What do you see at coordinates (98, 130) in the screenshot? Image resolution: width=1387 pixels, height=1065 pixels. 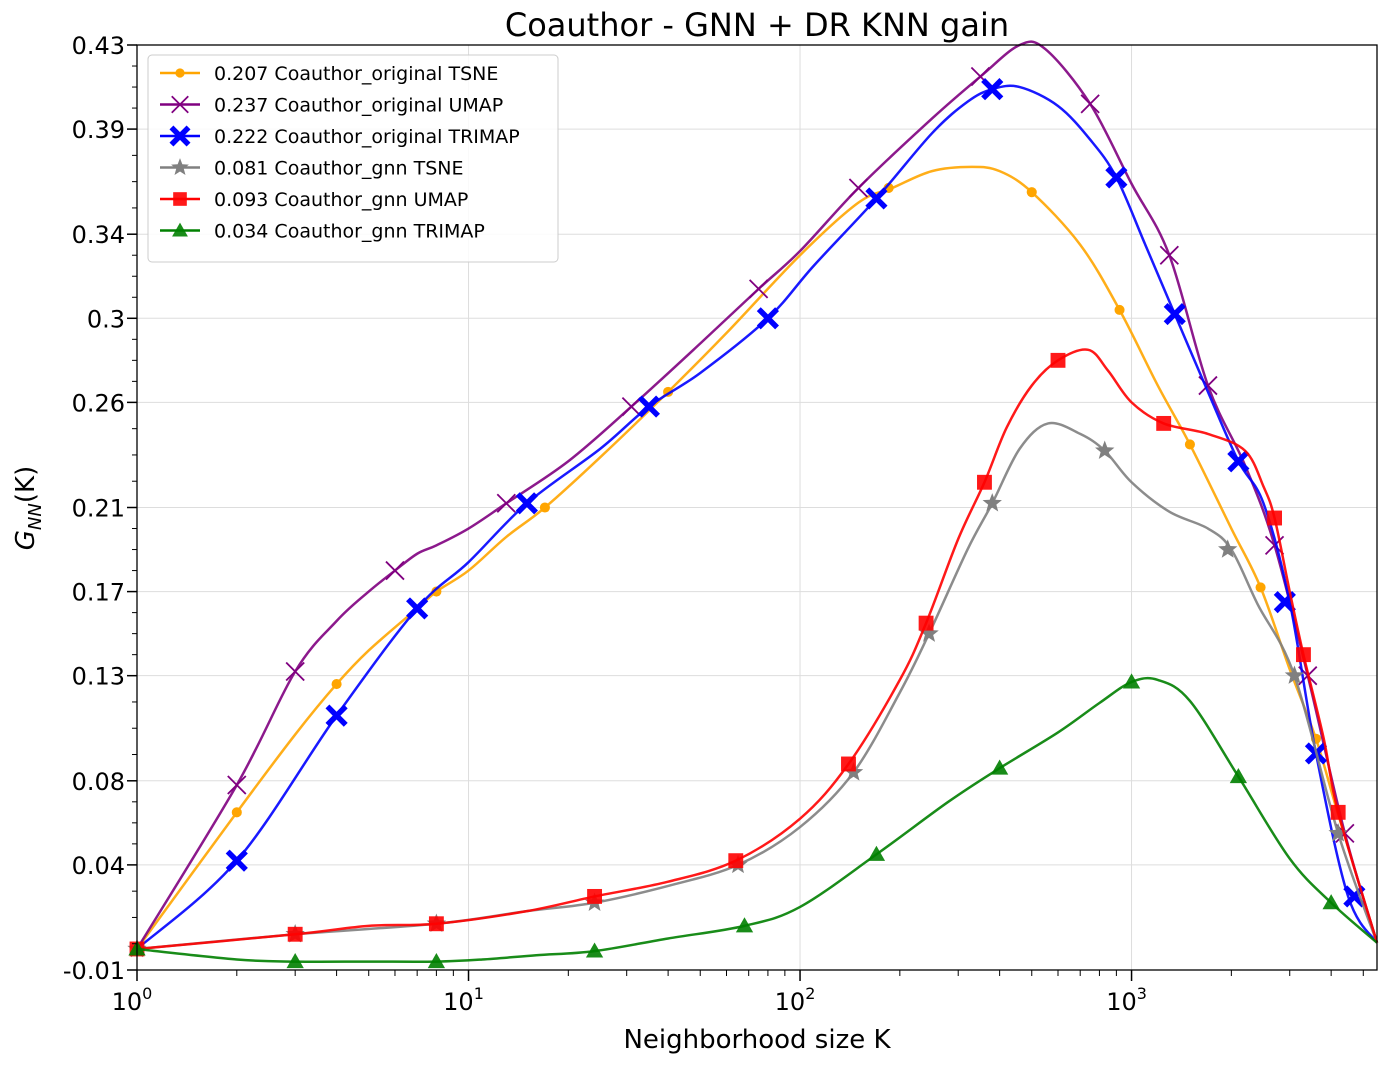 I see `y-tick-label: 0.39` at bounding box center [98, 130].